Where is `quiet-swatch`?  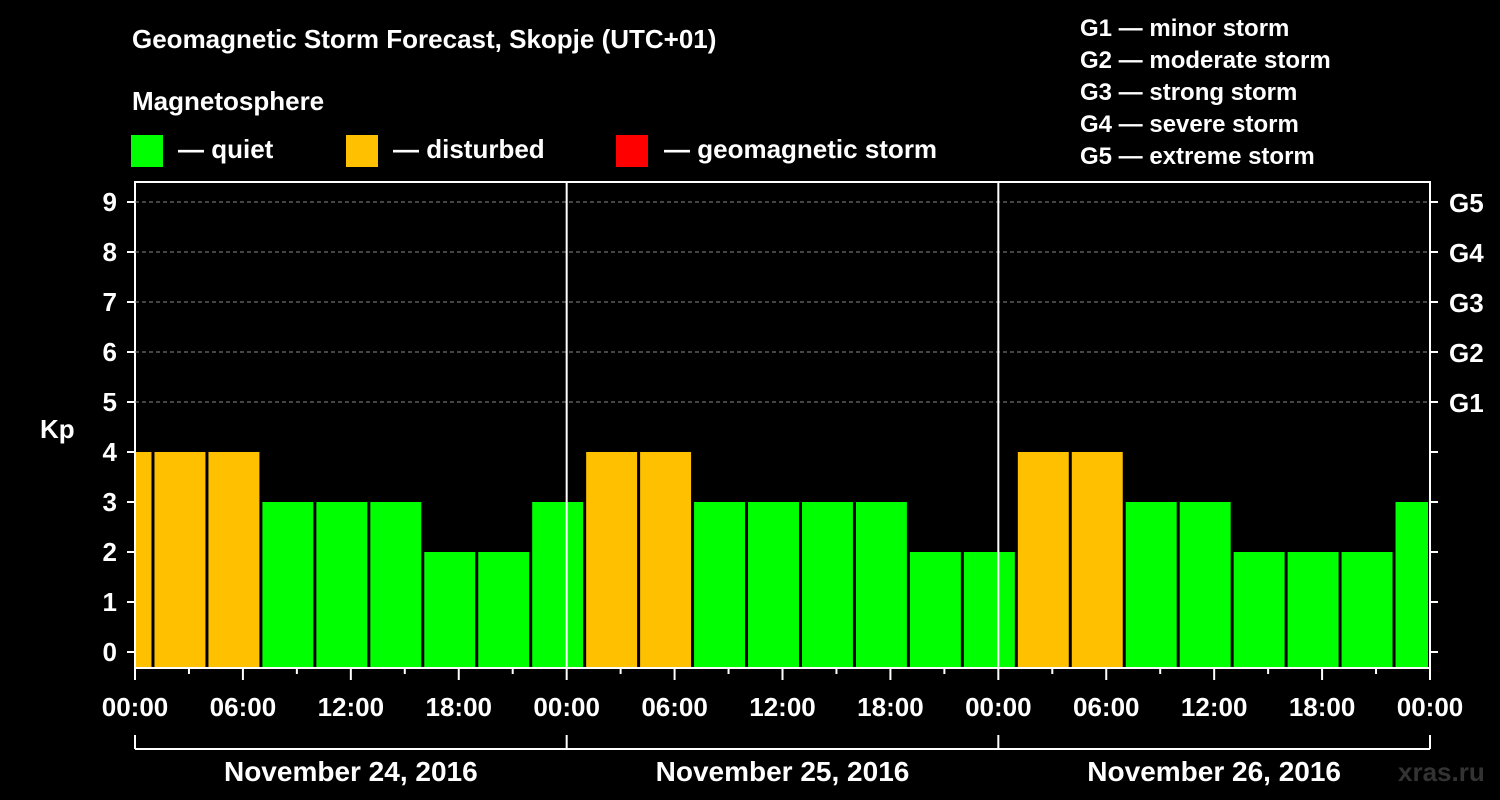 quiet-swatch is located at coordinates (147, 151).